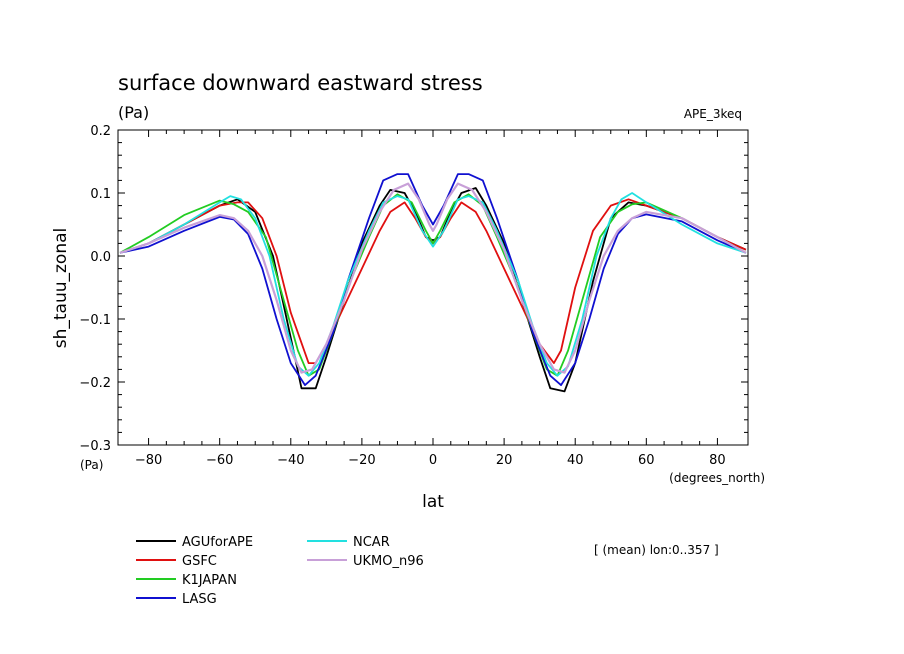 The image size is (904, 654). I want to click on x-tick-label: −40, so click(290, 460).